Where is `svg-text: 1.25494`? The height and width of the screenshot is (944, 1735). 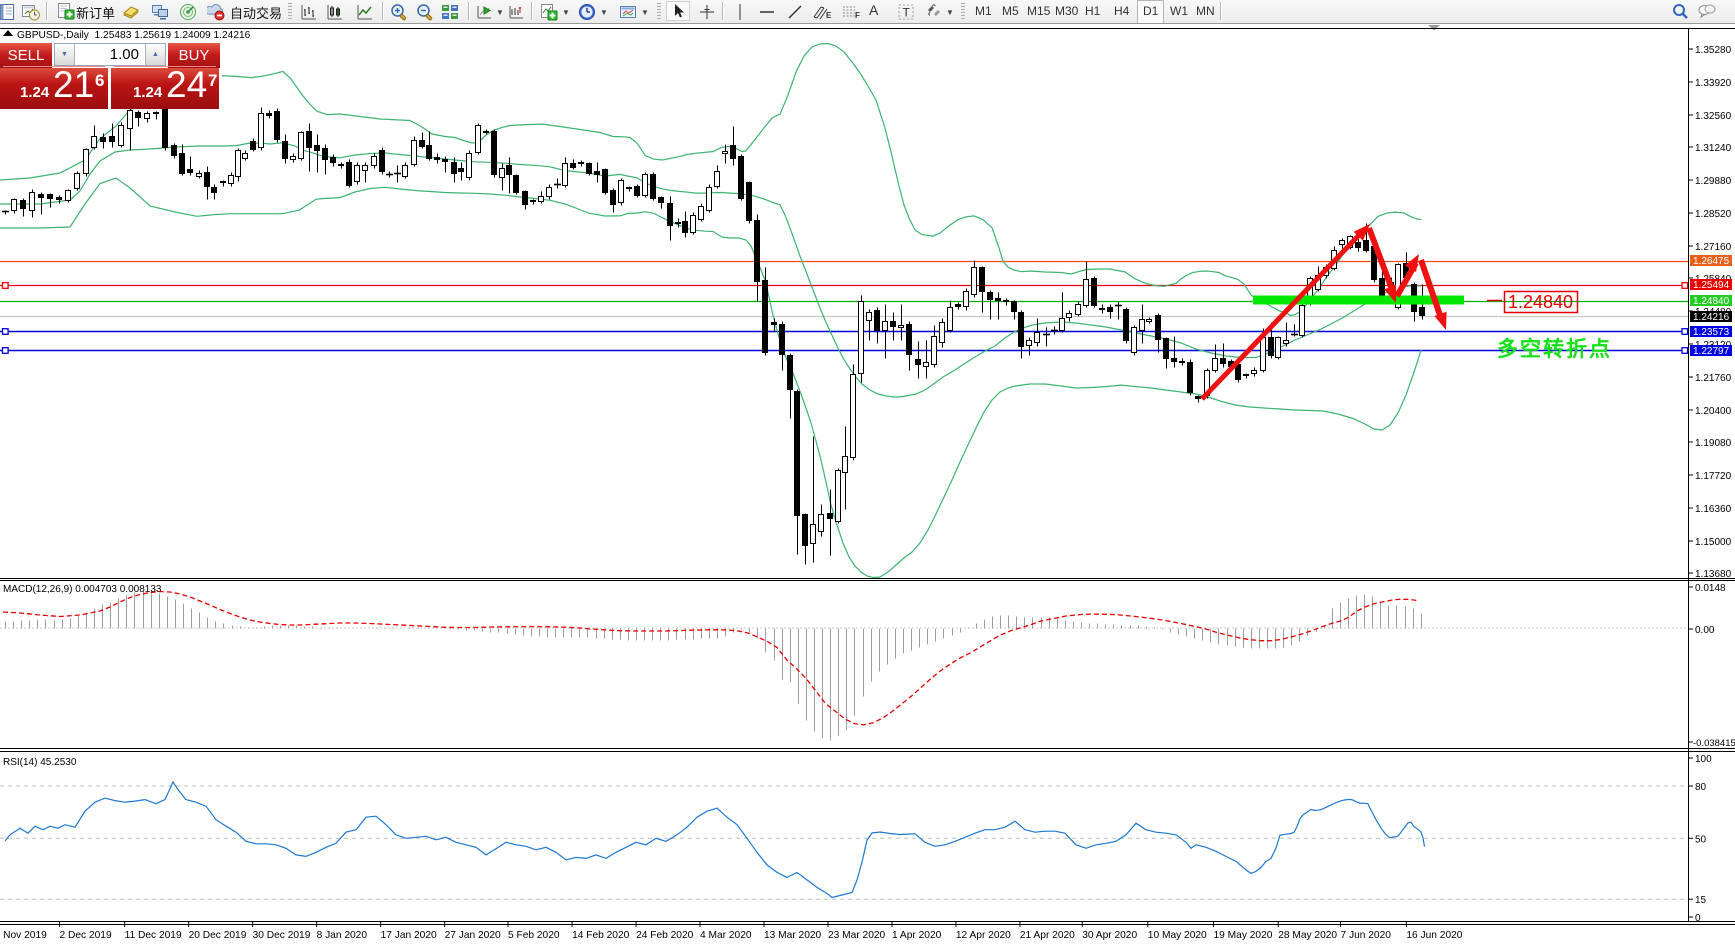
svg-text: 1.25494 is located at coordinates (1711, 285).